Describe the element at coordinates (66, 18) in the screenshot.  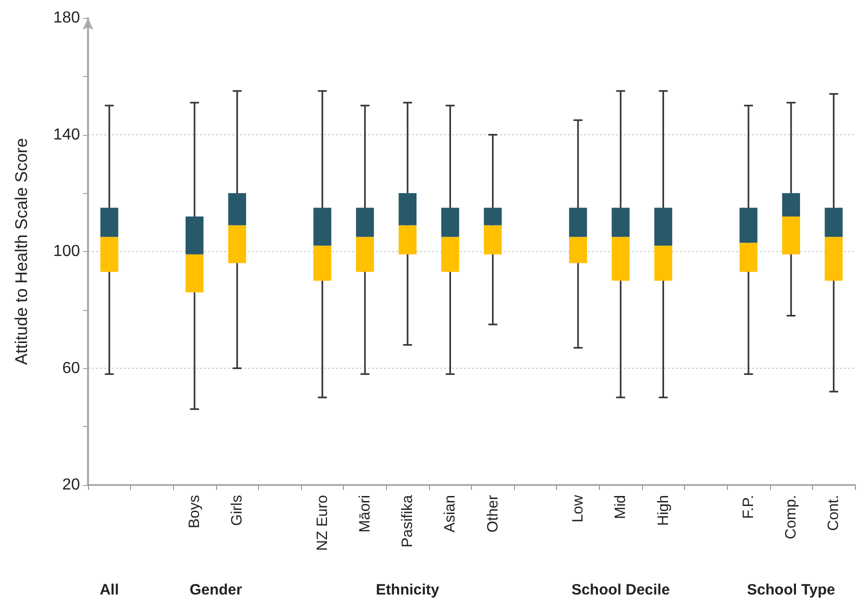
I see `y-tick-label: 180` at that location.